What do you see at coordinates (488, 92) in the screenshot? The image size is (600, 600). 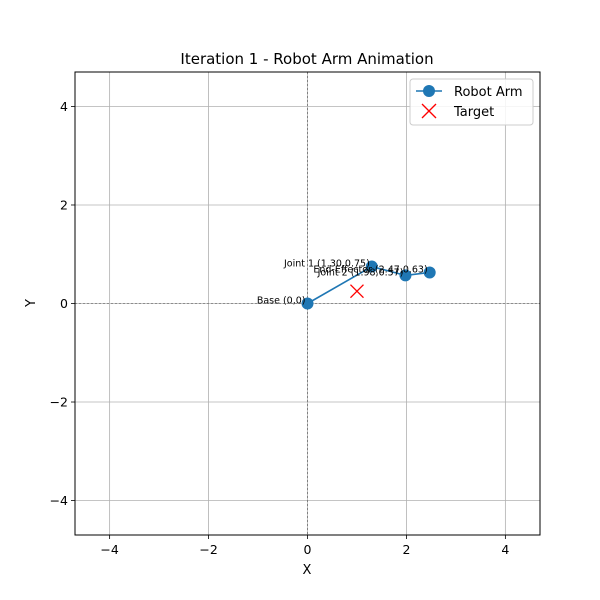 I see `legend-robot-arm-label: Robot Arm` at bounding box center [488, 92].